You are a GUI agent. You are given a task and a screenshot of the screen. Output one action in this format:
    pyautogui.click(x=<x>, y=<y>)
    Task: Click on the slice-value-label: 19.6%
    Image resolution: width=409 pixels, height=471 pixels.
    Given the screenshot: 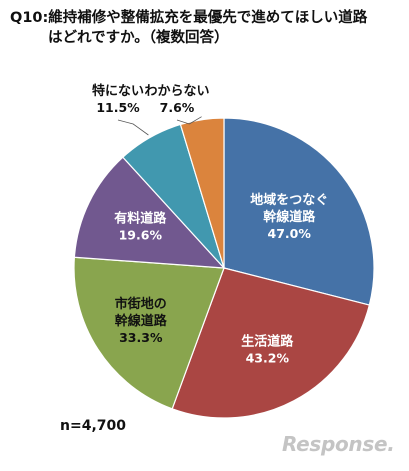 What is the action you would take?
    pyautogui.click(x=141, y=234)
    